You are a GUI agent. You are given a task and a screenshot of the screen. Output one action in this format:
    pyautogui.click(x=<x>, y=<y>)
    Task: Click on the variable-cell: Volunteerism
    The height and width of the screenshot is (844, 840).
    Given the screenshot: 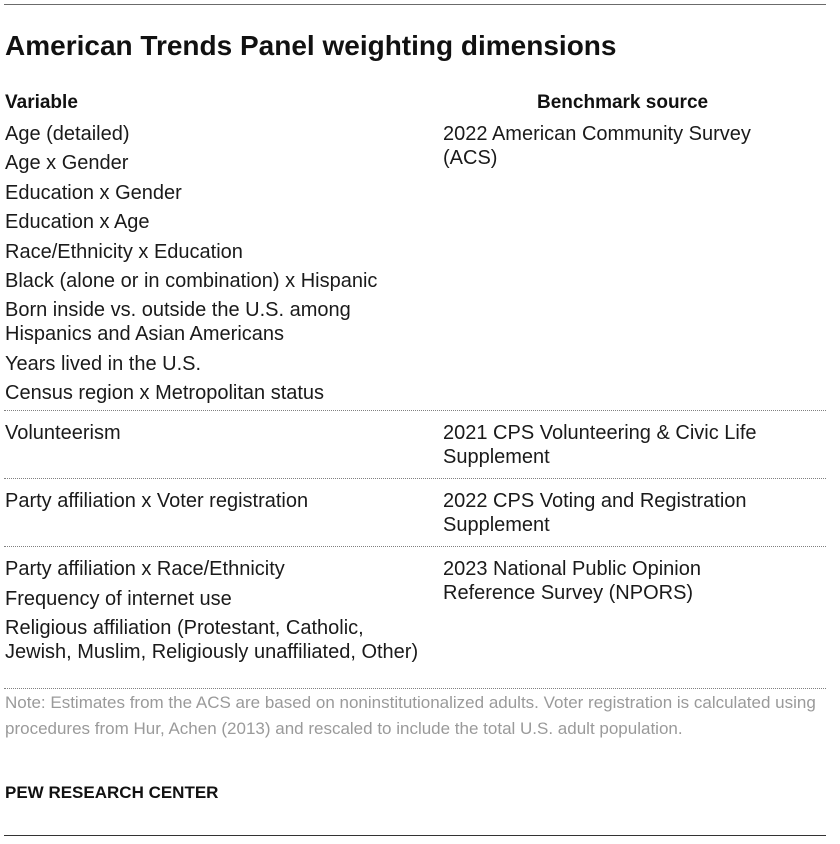 What is the action you would take?
    pyautogui.click(x=222, y=447)
    